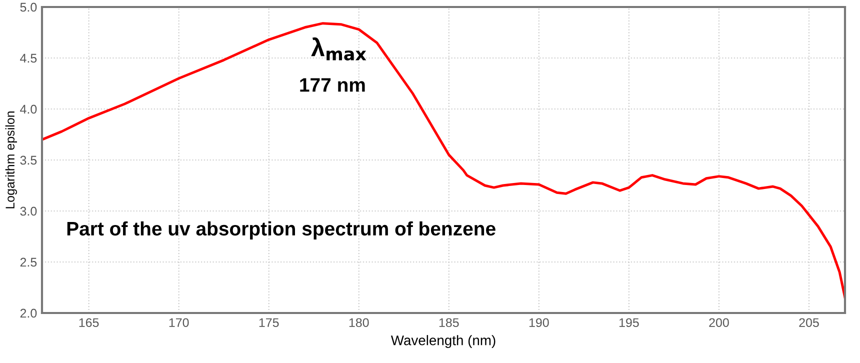 The width and height of the screenshot is (860, 363). What do you see at coordinates (539, 323) in the screenshot?
I see `x-tick-label: 190` at bounding box center [539, 323].